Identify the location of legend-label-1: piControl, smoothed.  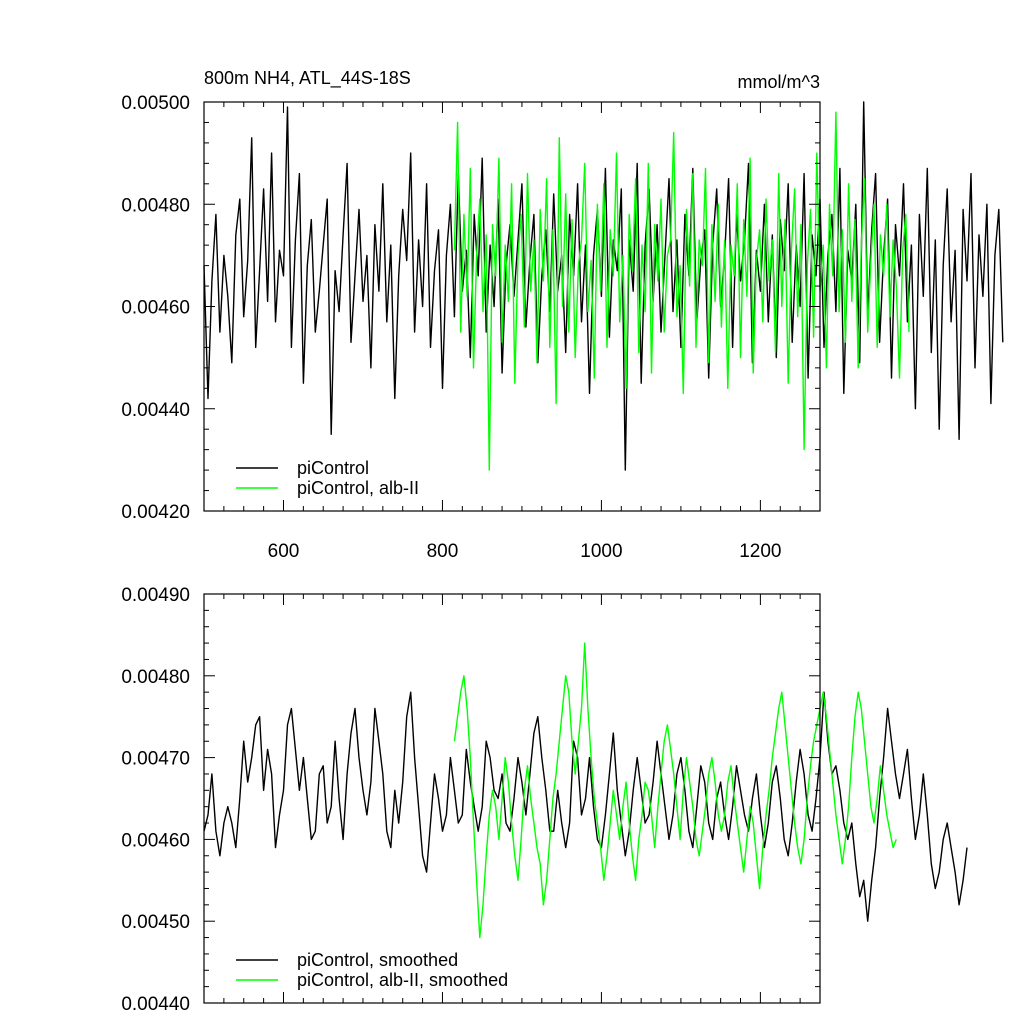
(377, 960).